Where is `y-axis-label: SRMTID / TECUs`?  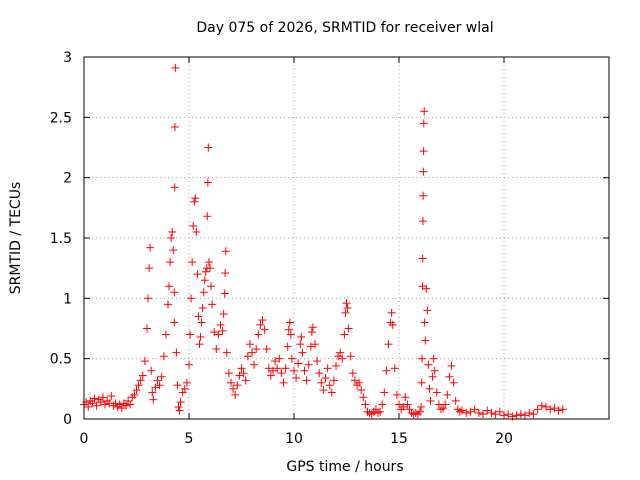 y-axis-label: SRMTID / TECUs is located at coordinates (16, 238).